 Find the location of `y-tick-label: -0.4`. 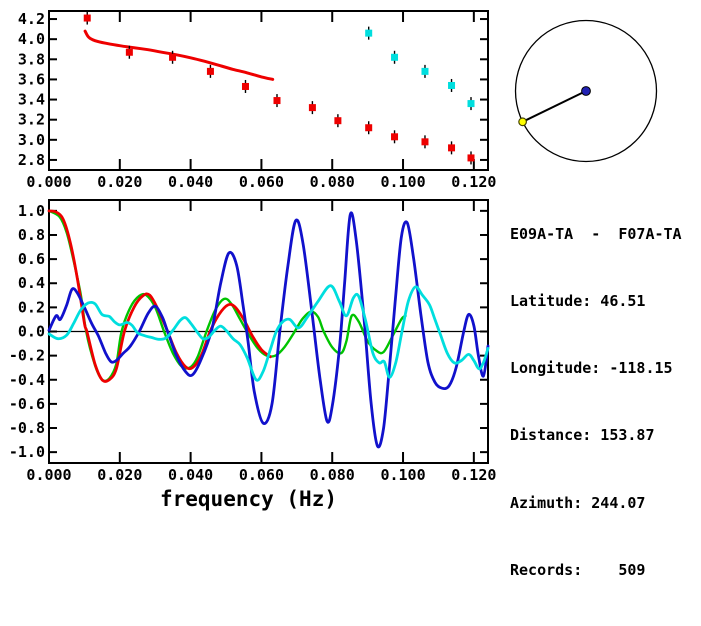

y-tick-label: -0.4 is located at coordinates (27, 380).